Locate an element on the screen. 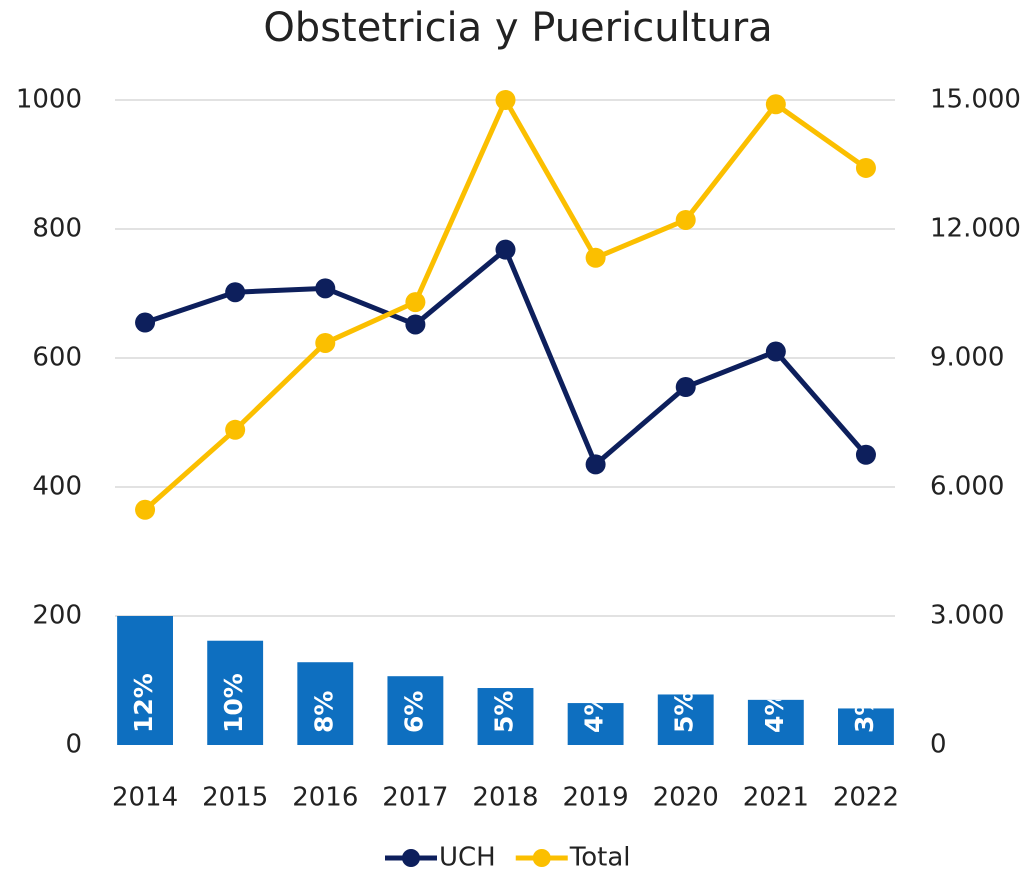 Image resolution: width=1029 pixels, height=877 pixels. y-tick-label: 800 is located at coordinates (57, 229).